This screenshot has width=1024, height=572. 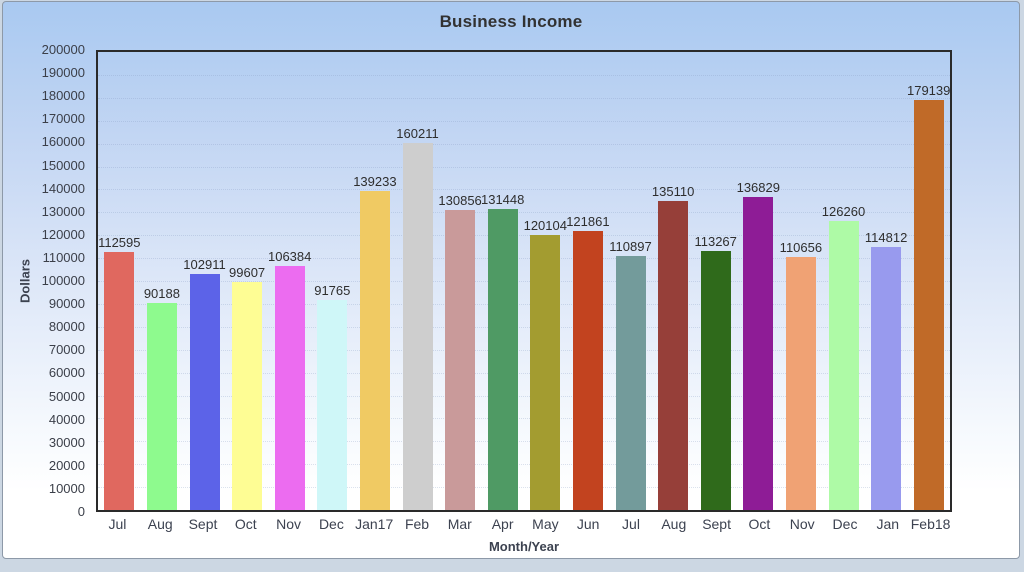 I want to click on x-tick-label: Jan, so click(x=888, y=524).